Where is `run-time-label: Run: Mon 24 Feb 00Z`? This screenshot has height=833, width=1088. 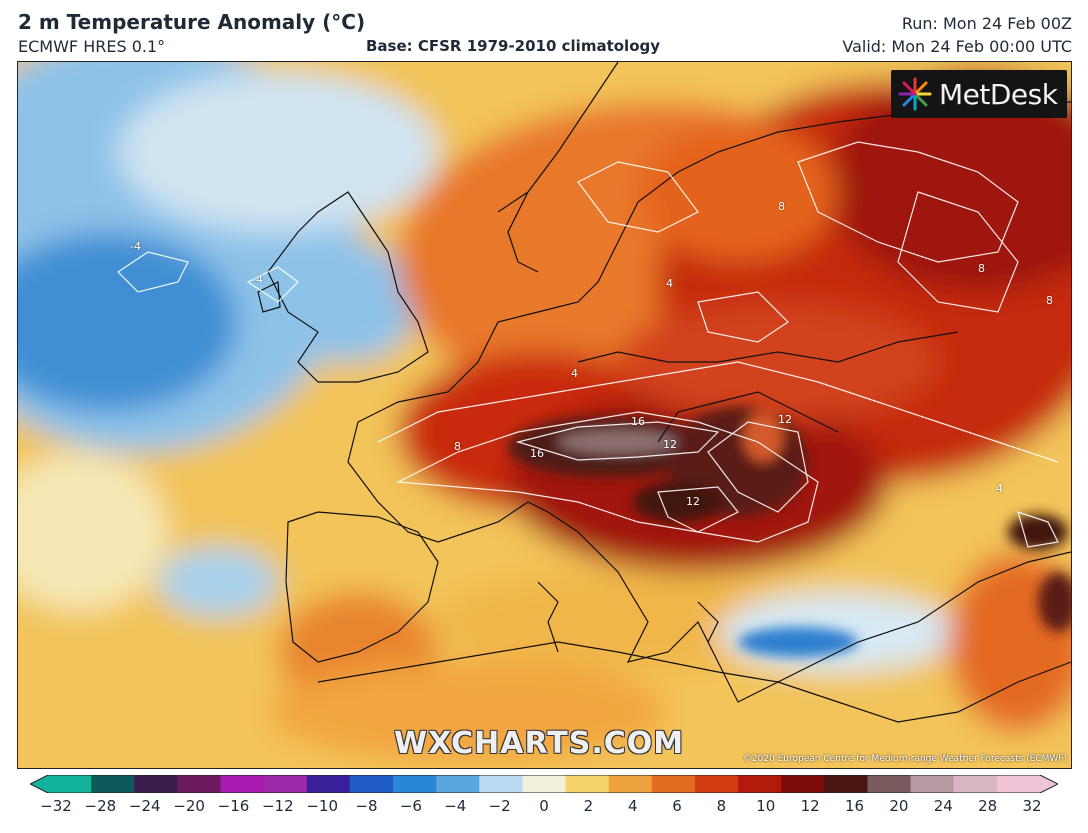 run-time-label: Run: Mon 24 Feb 00Z is located at coordinates (986, 23).